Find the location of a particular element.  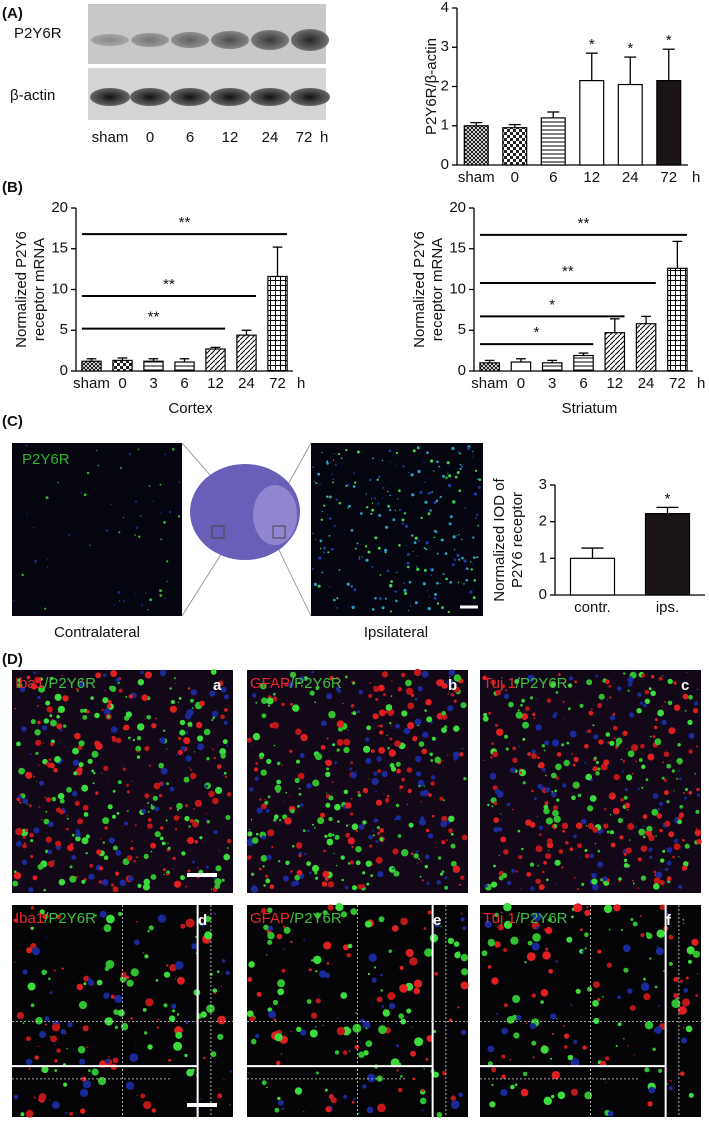

y-tick-label: 1 is located at coordinates (445, 125).